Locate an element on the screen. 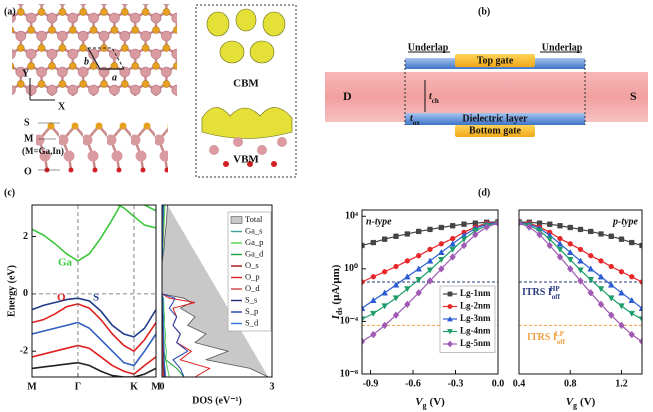 This screenshot has height=412, width=653. bottom-gate is located at coordinates (495, 131).